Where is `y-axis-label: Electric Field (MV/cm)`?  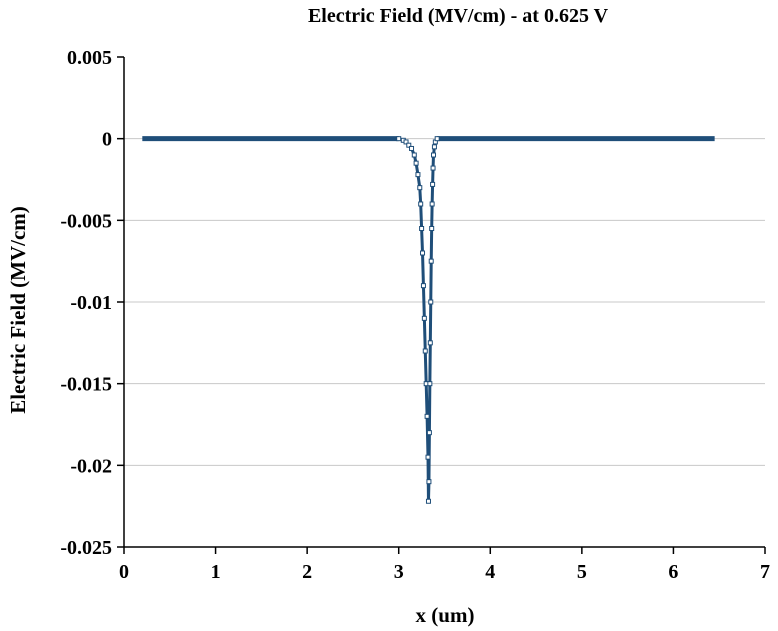 y-axis-label: Electric Field (MV/cm) is located at coordinates (18, 310).